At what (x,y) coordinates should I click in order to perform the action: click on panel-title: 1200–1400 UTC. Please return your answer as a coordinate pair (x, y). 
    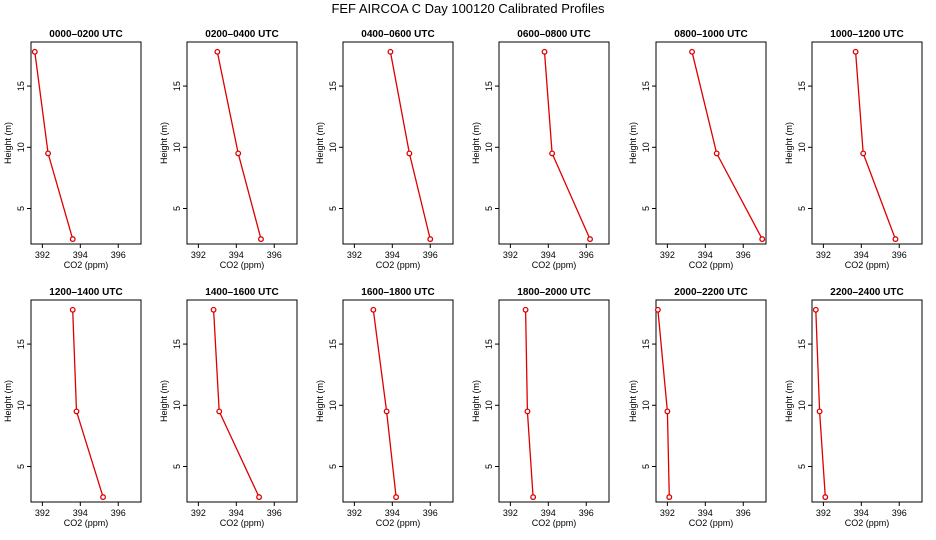
    Looking at the image, I should click on (85, 292).